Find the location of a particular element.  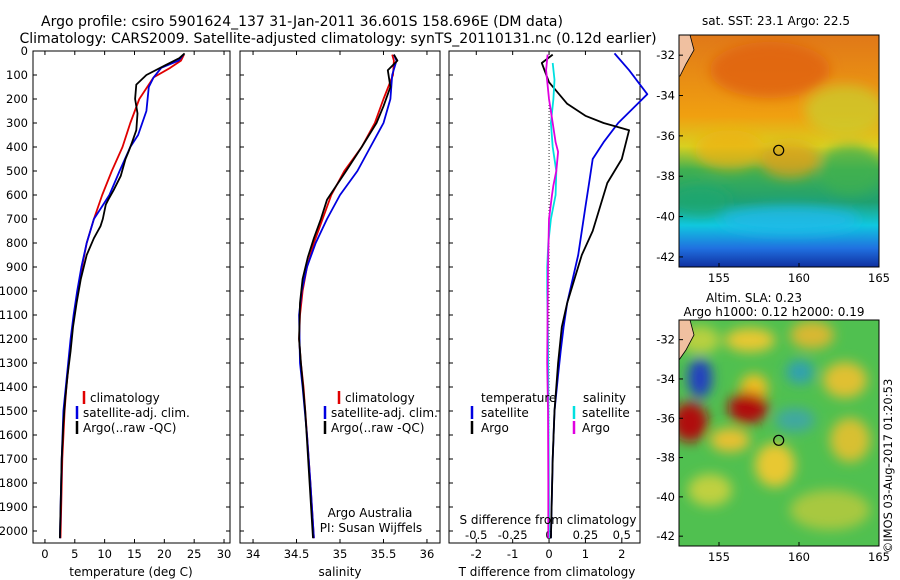

sst-map-title: sat. SST: 23.1 Argo: 22.5 is located at coordinates (776, 21).